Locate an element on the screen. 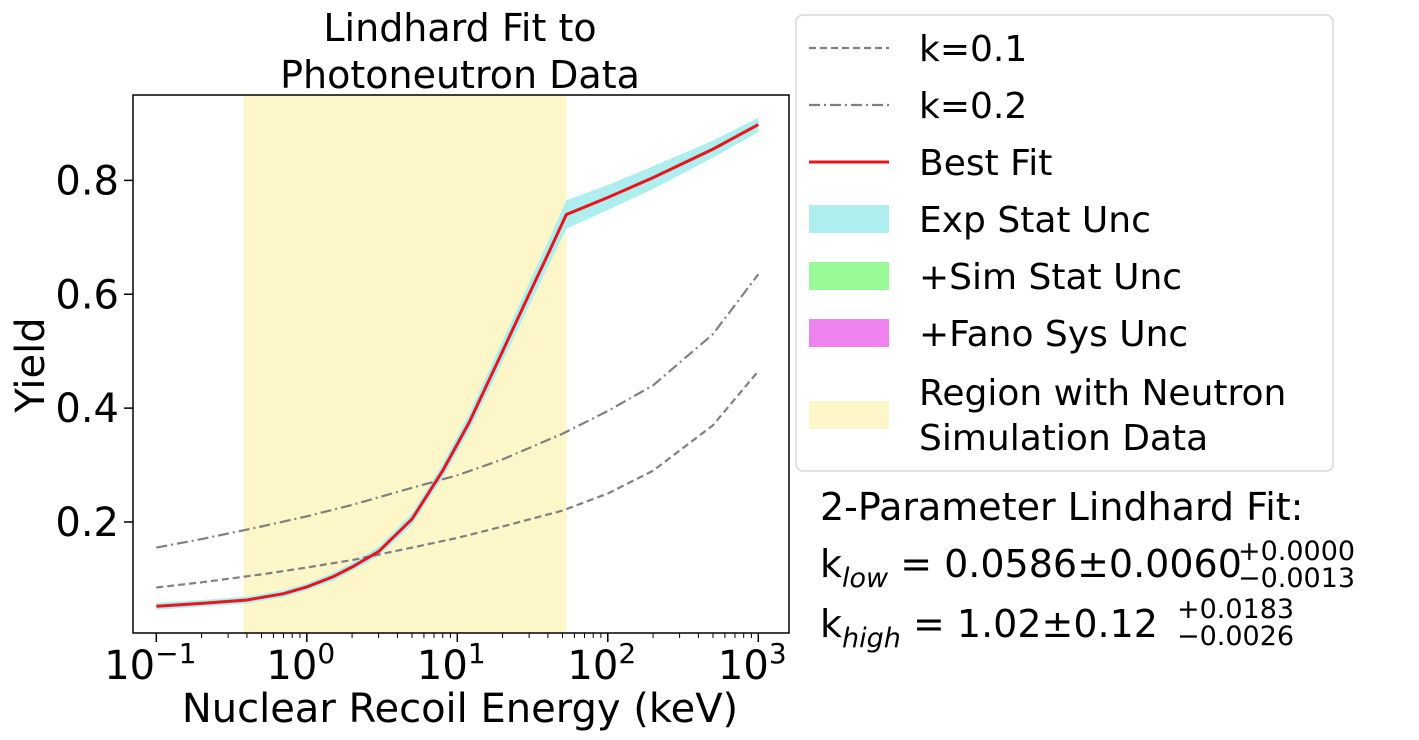 This screenshot has height=740, width=1419. x-tick-label: 10¹ is located at coordinates (451, 663).